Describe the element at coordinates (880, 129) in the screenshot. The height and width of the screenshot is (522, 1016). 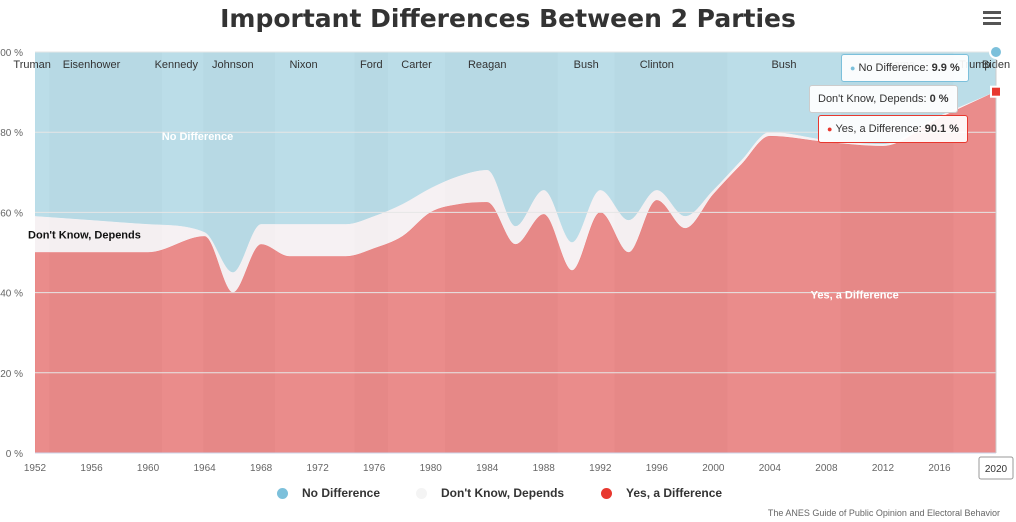
I see `tooltip-label: Yes, a Difference:` at that location.